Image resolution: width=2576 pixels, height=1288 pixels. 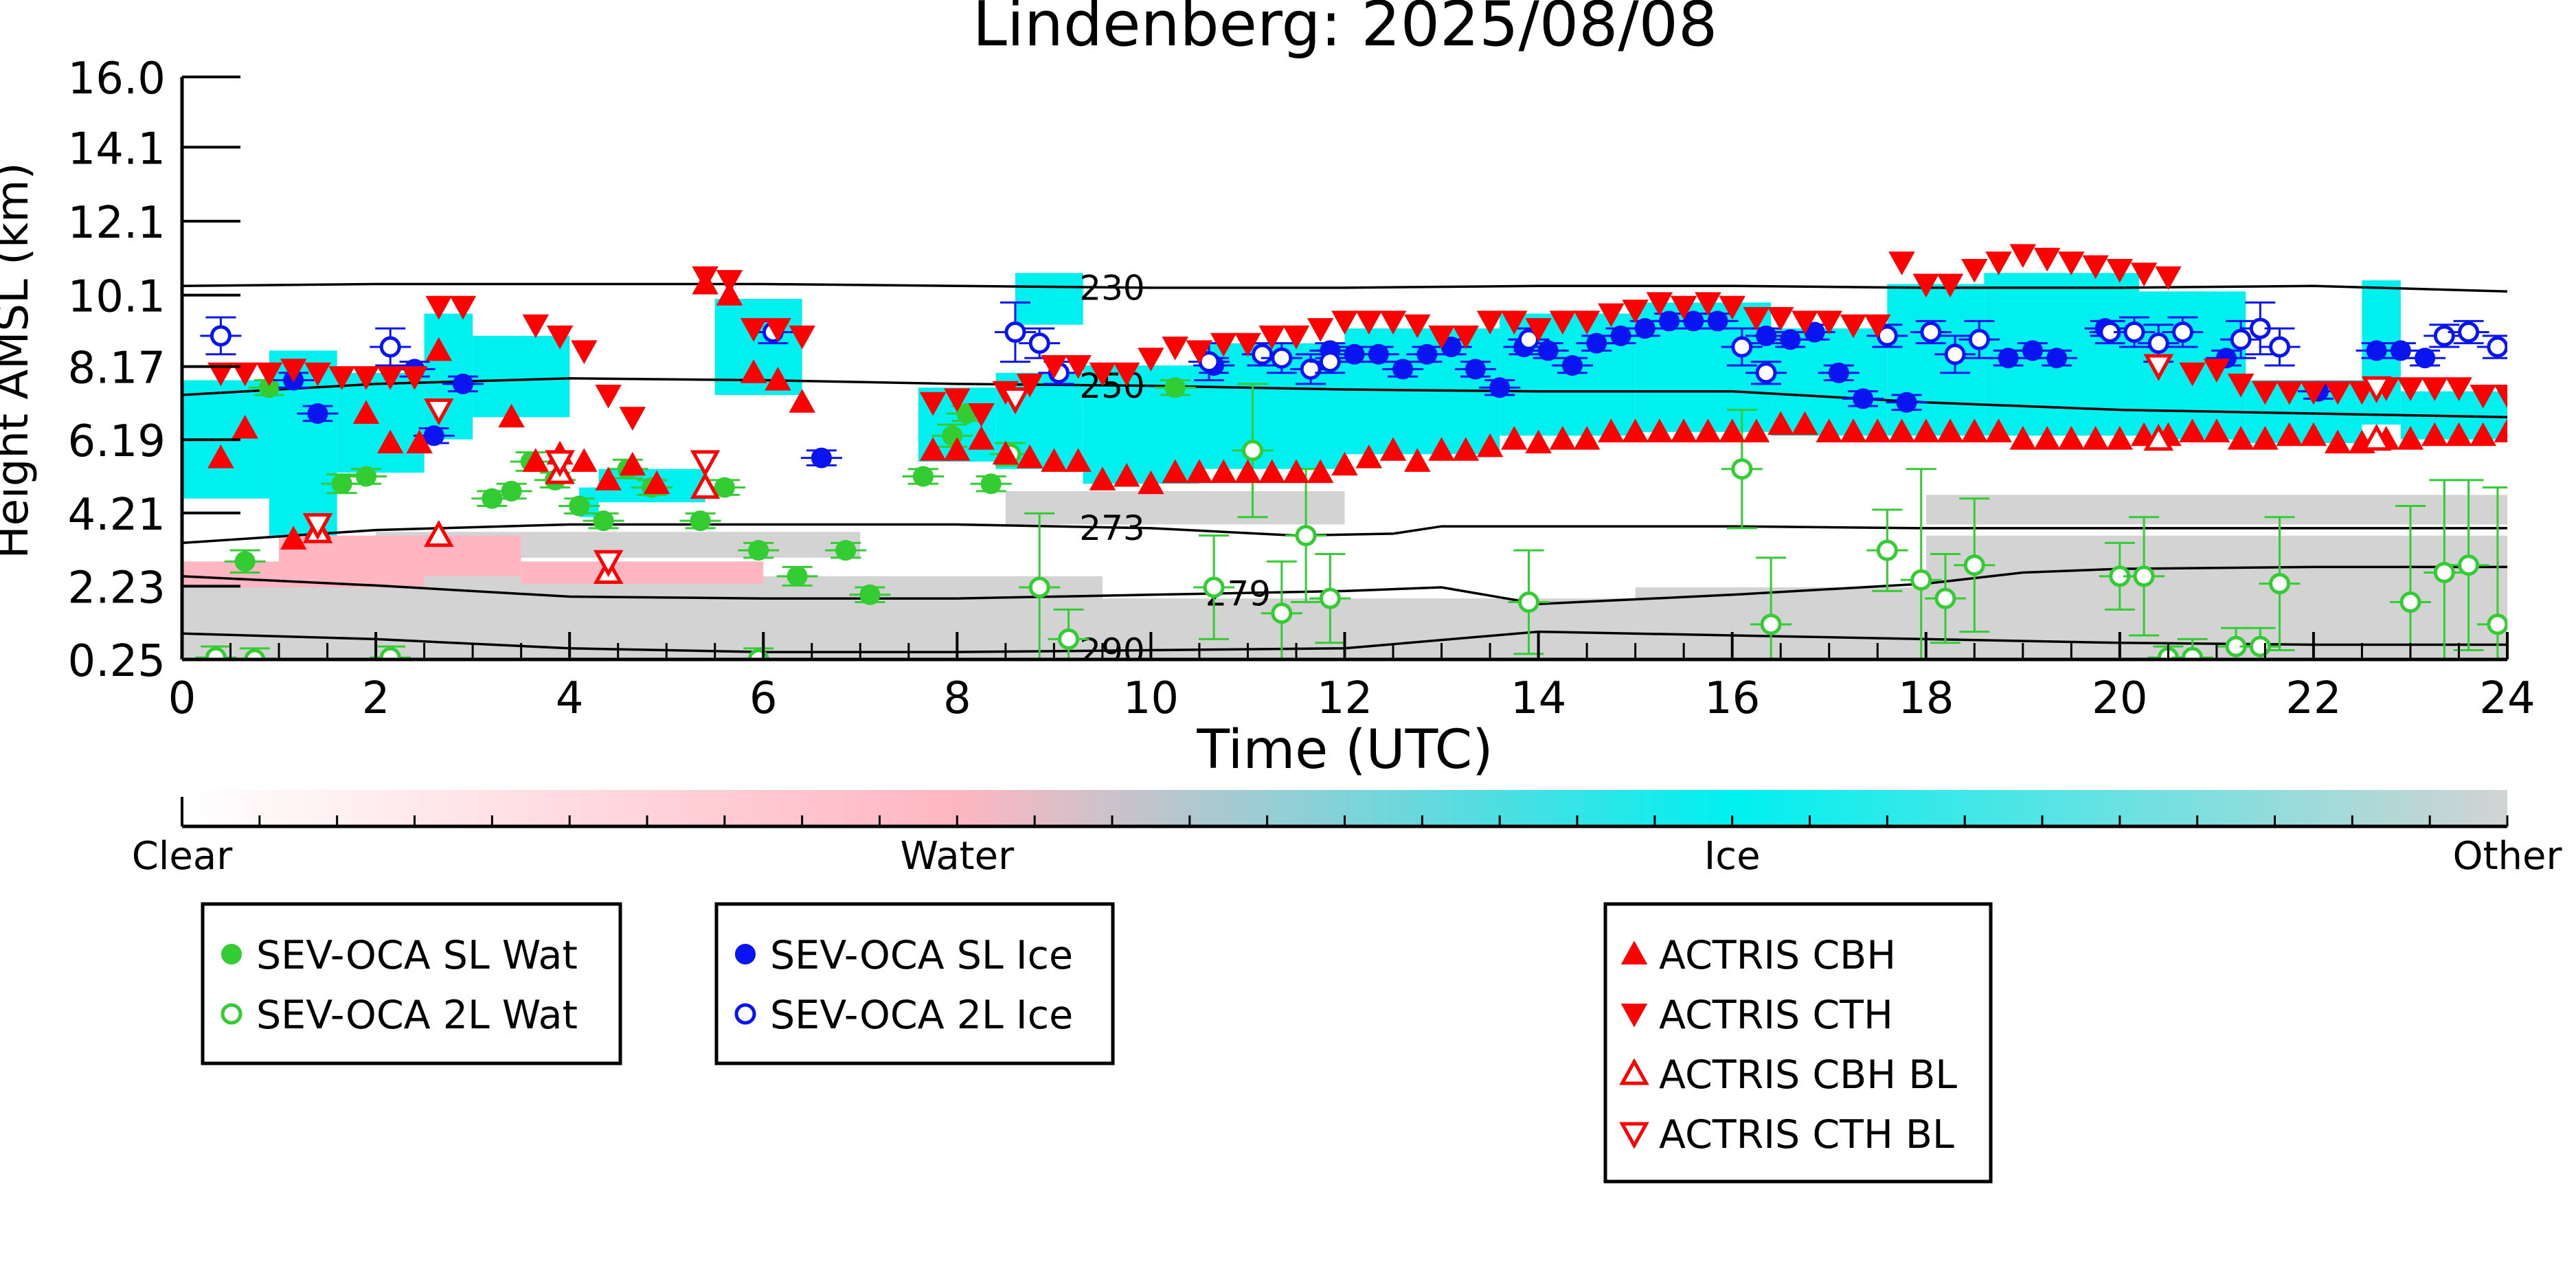 I want to click on legend-box-1: SEV-OCA SL Wat SEV-OCA 2L Wat, so click(x=411, y=983).